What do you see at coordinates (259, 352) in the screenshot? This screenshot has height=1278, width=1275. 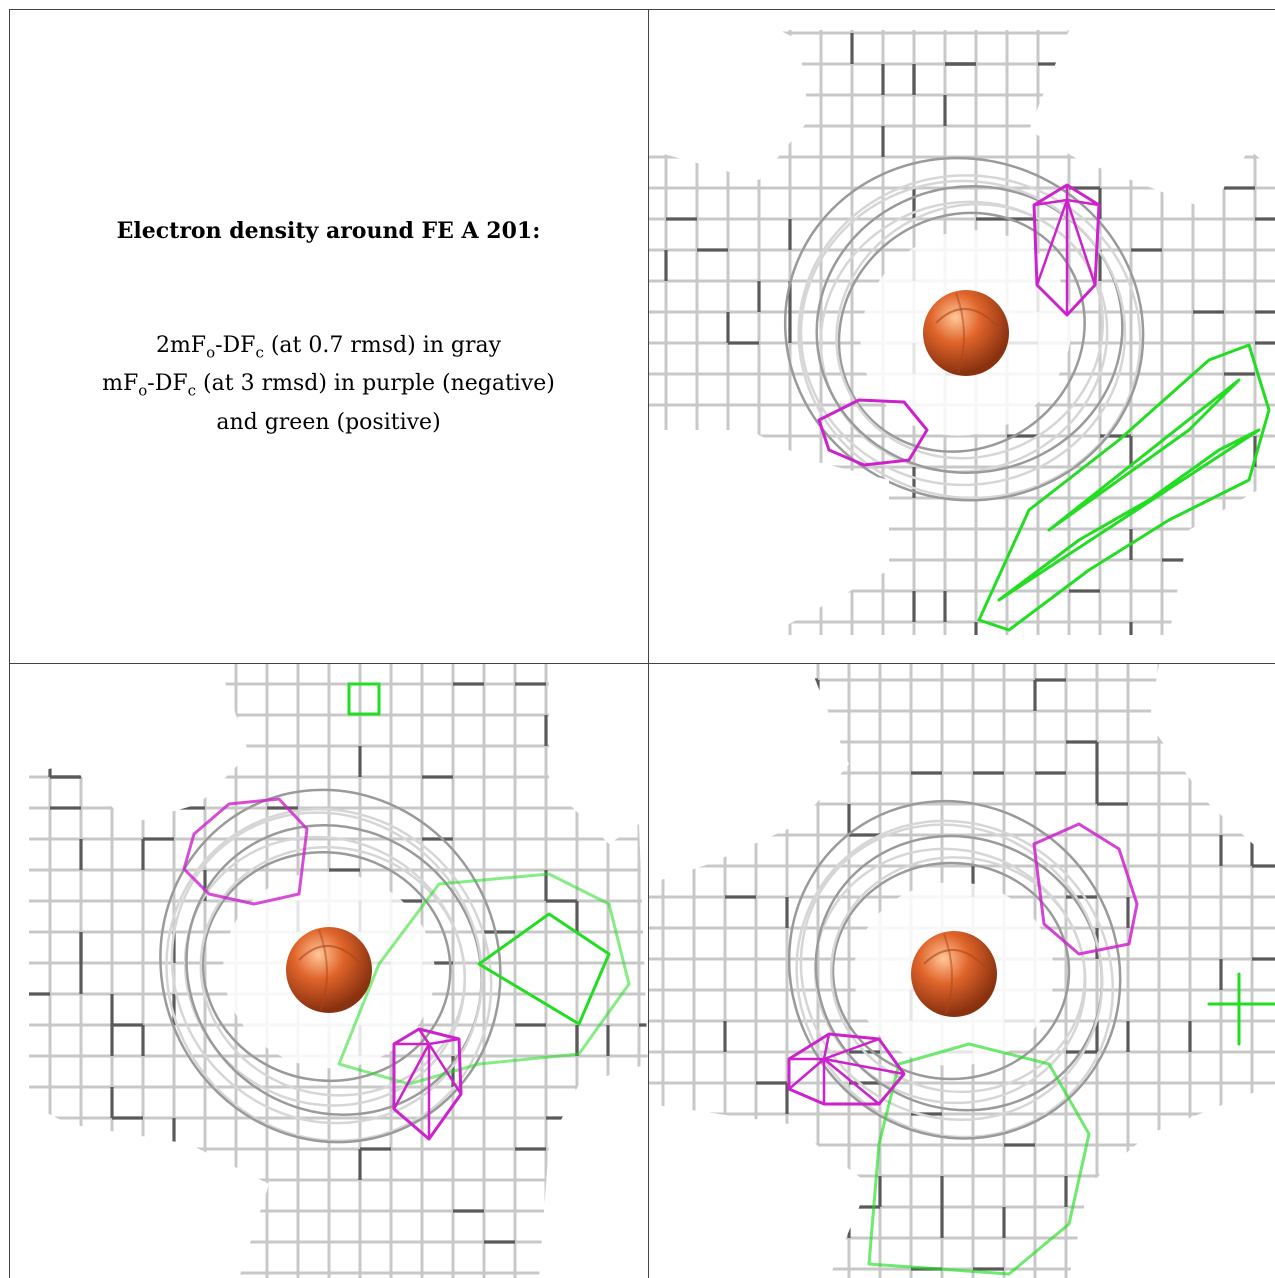 I see `caption-line1-sub2: c` at bounding box center [259, 352].